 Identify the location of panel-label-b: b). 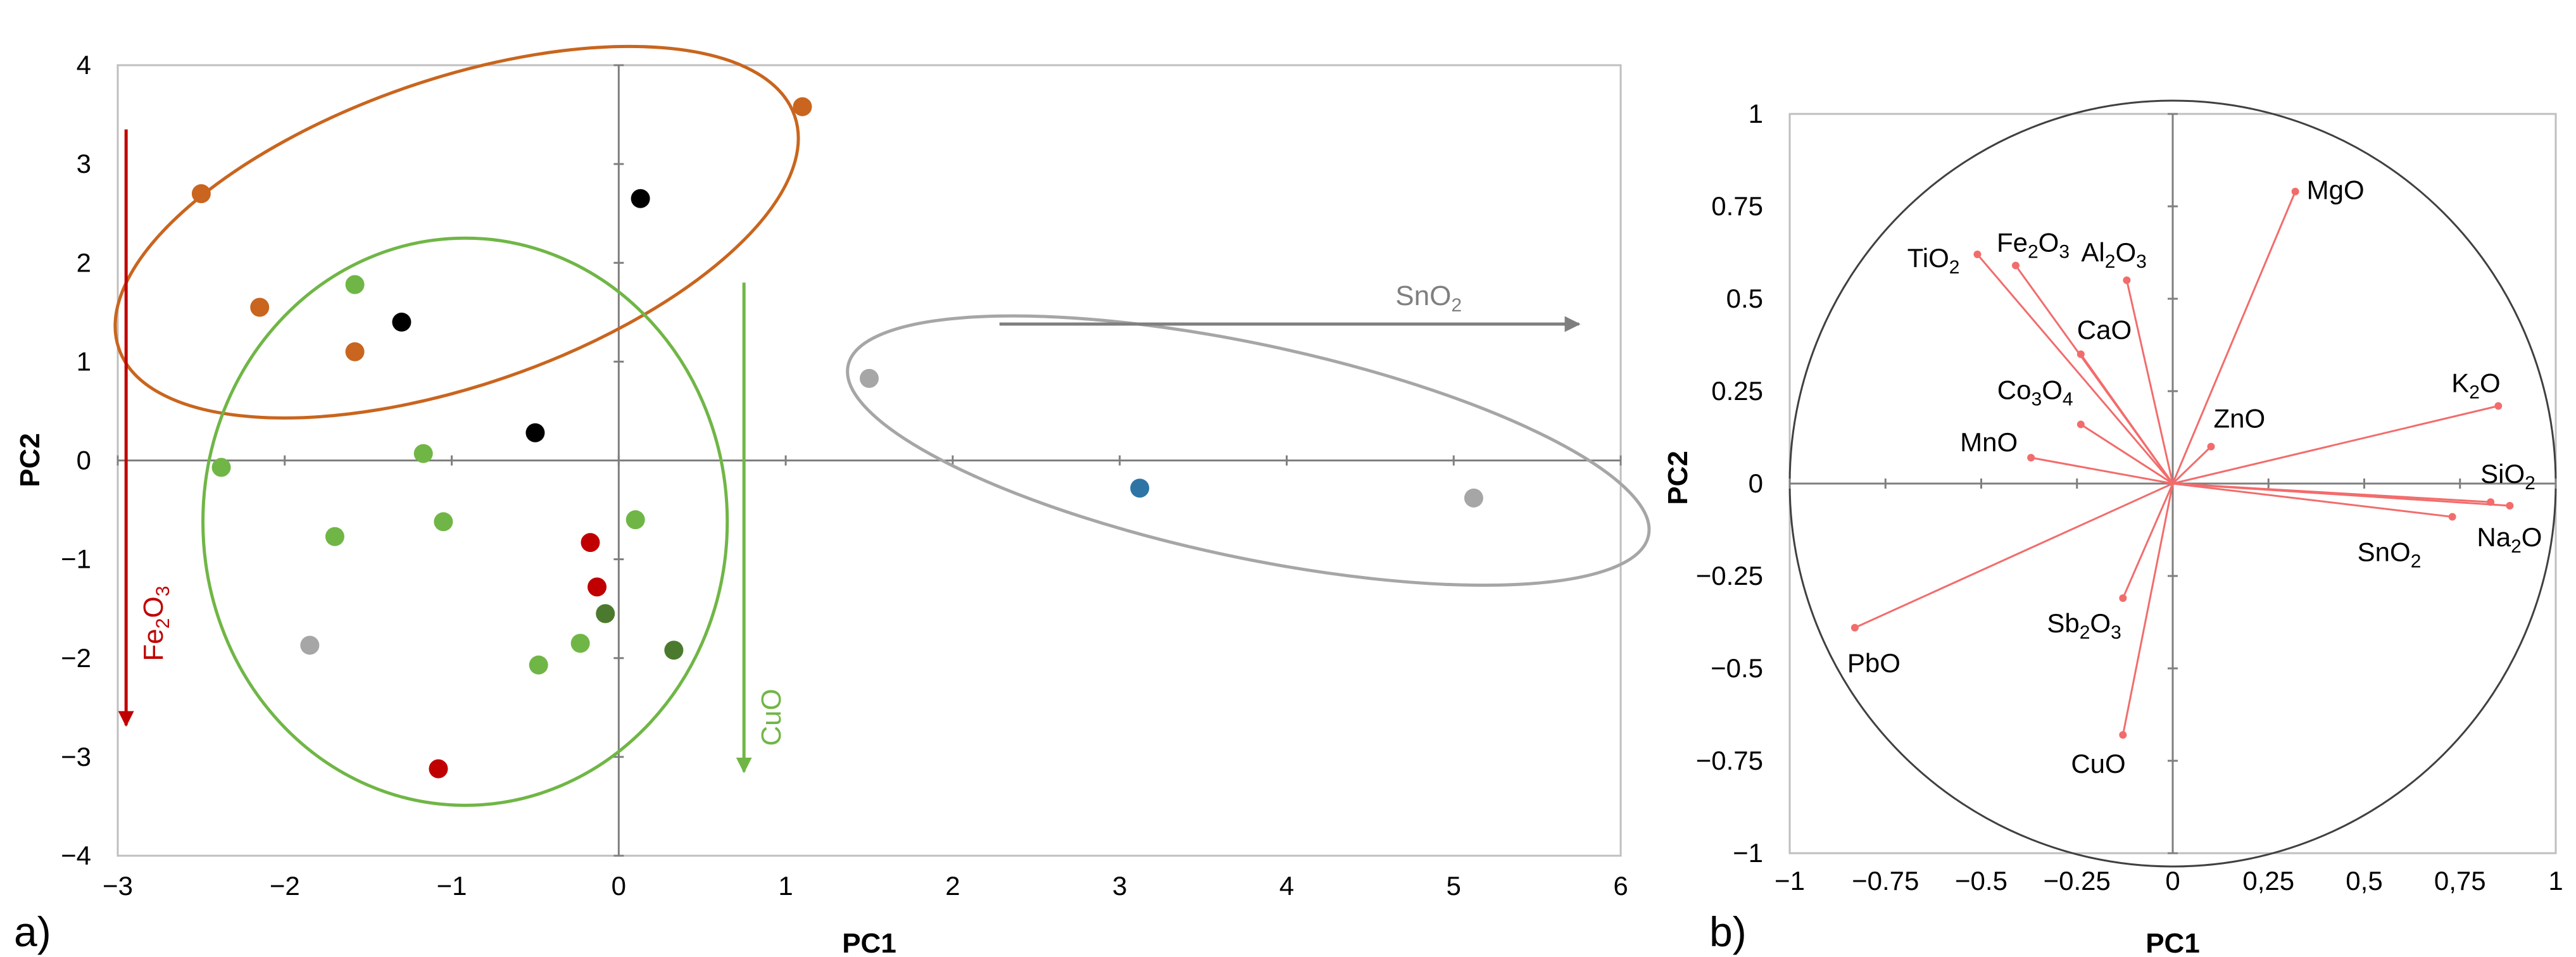
(1728, 931).